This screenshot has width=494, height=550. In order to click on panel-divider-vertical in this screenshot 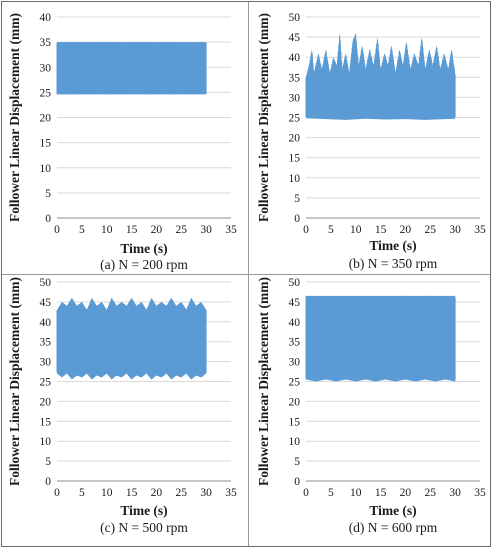, I will do `click(248, 274)`.